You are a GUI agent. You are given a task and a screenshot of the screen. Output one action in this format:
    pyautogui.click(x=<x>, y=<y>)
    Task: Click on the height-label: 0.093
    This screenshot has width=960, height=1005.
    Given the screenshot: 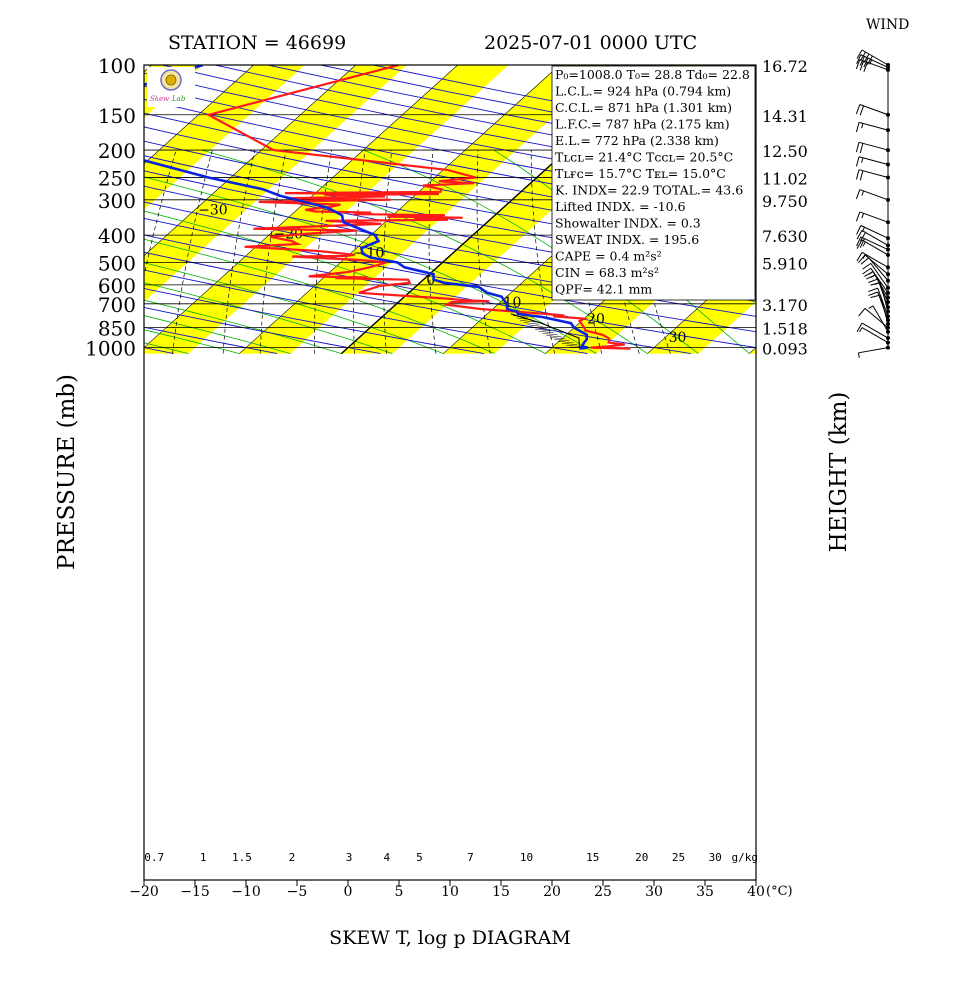 What is the action you would take?
    pyautogui.click(x=785, y=349)
    